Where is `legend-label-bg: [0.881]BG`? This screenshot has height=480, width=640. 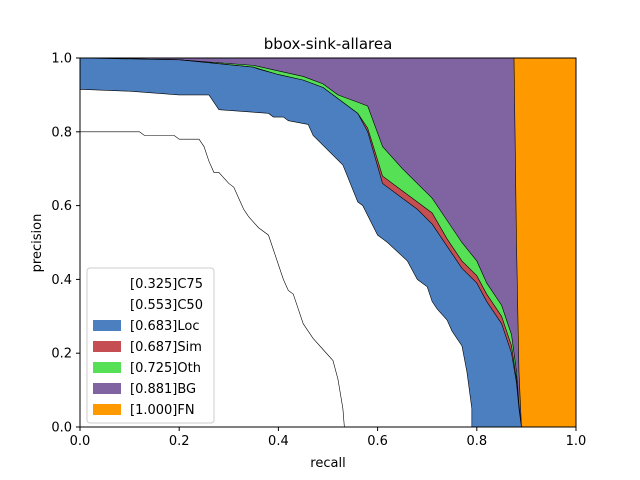
legend-label-bg: [0.881]BG is located at coordinates (163, 389).